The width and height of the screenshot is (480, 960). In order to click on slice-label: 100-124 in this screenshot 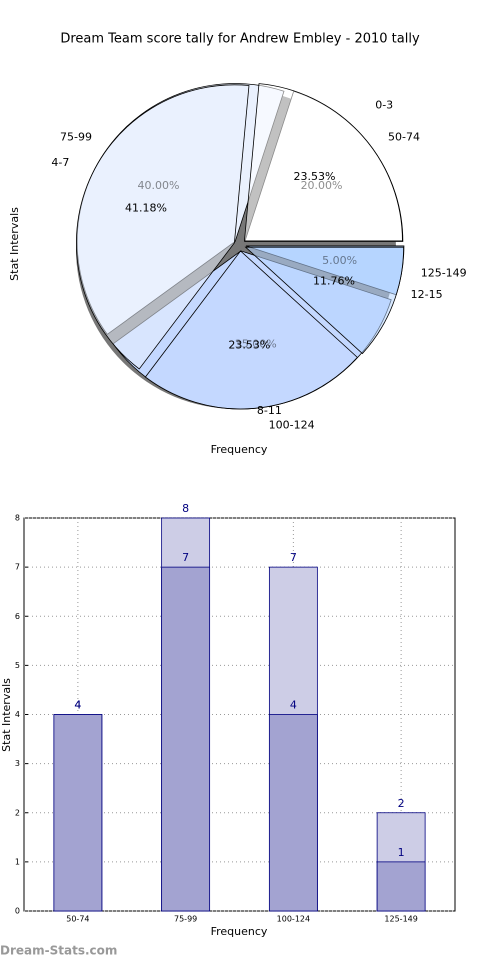, I will do `click(292, 425)`.